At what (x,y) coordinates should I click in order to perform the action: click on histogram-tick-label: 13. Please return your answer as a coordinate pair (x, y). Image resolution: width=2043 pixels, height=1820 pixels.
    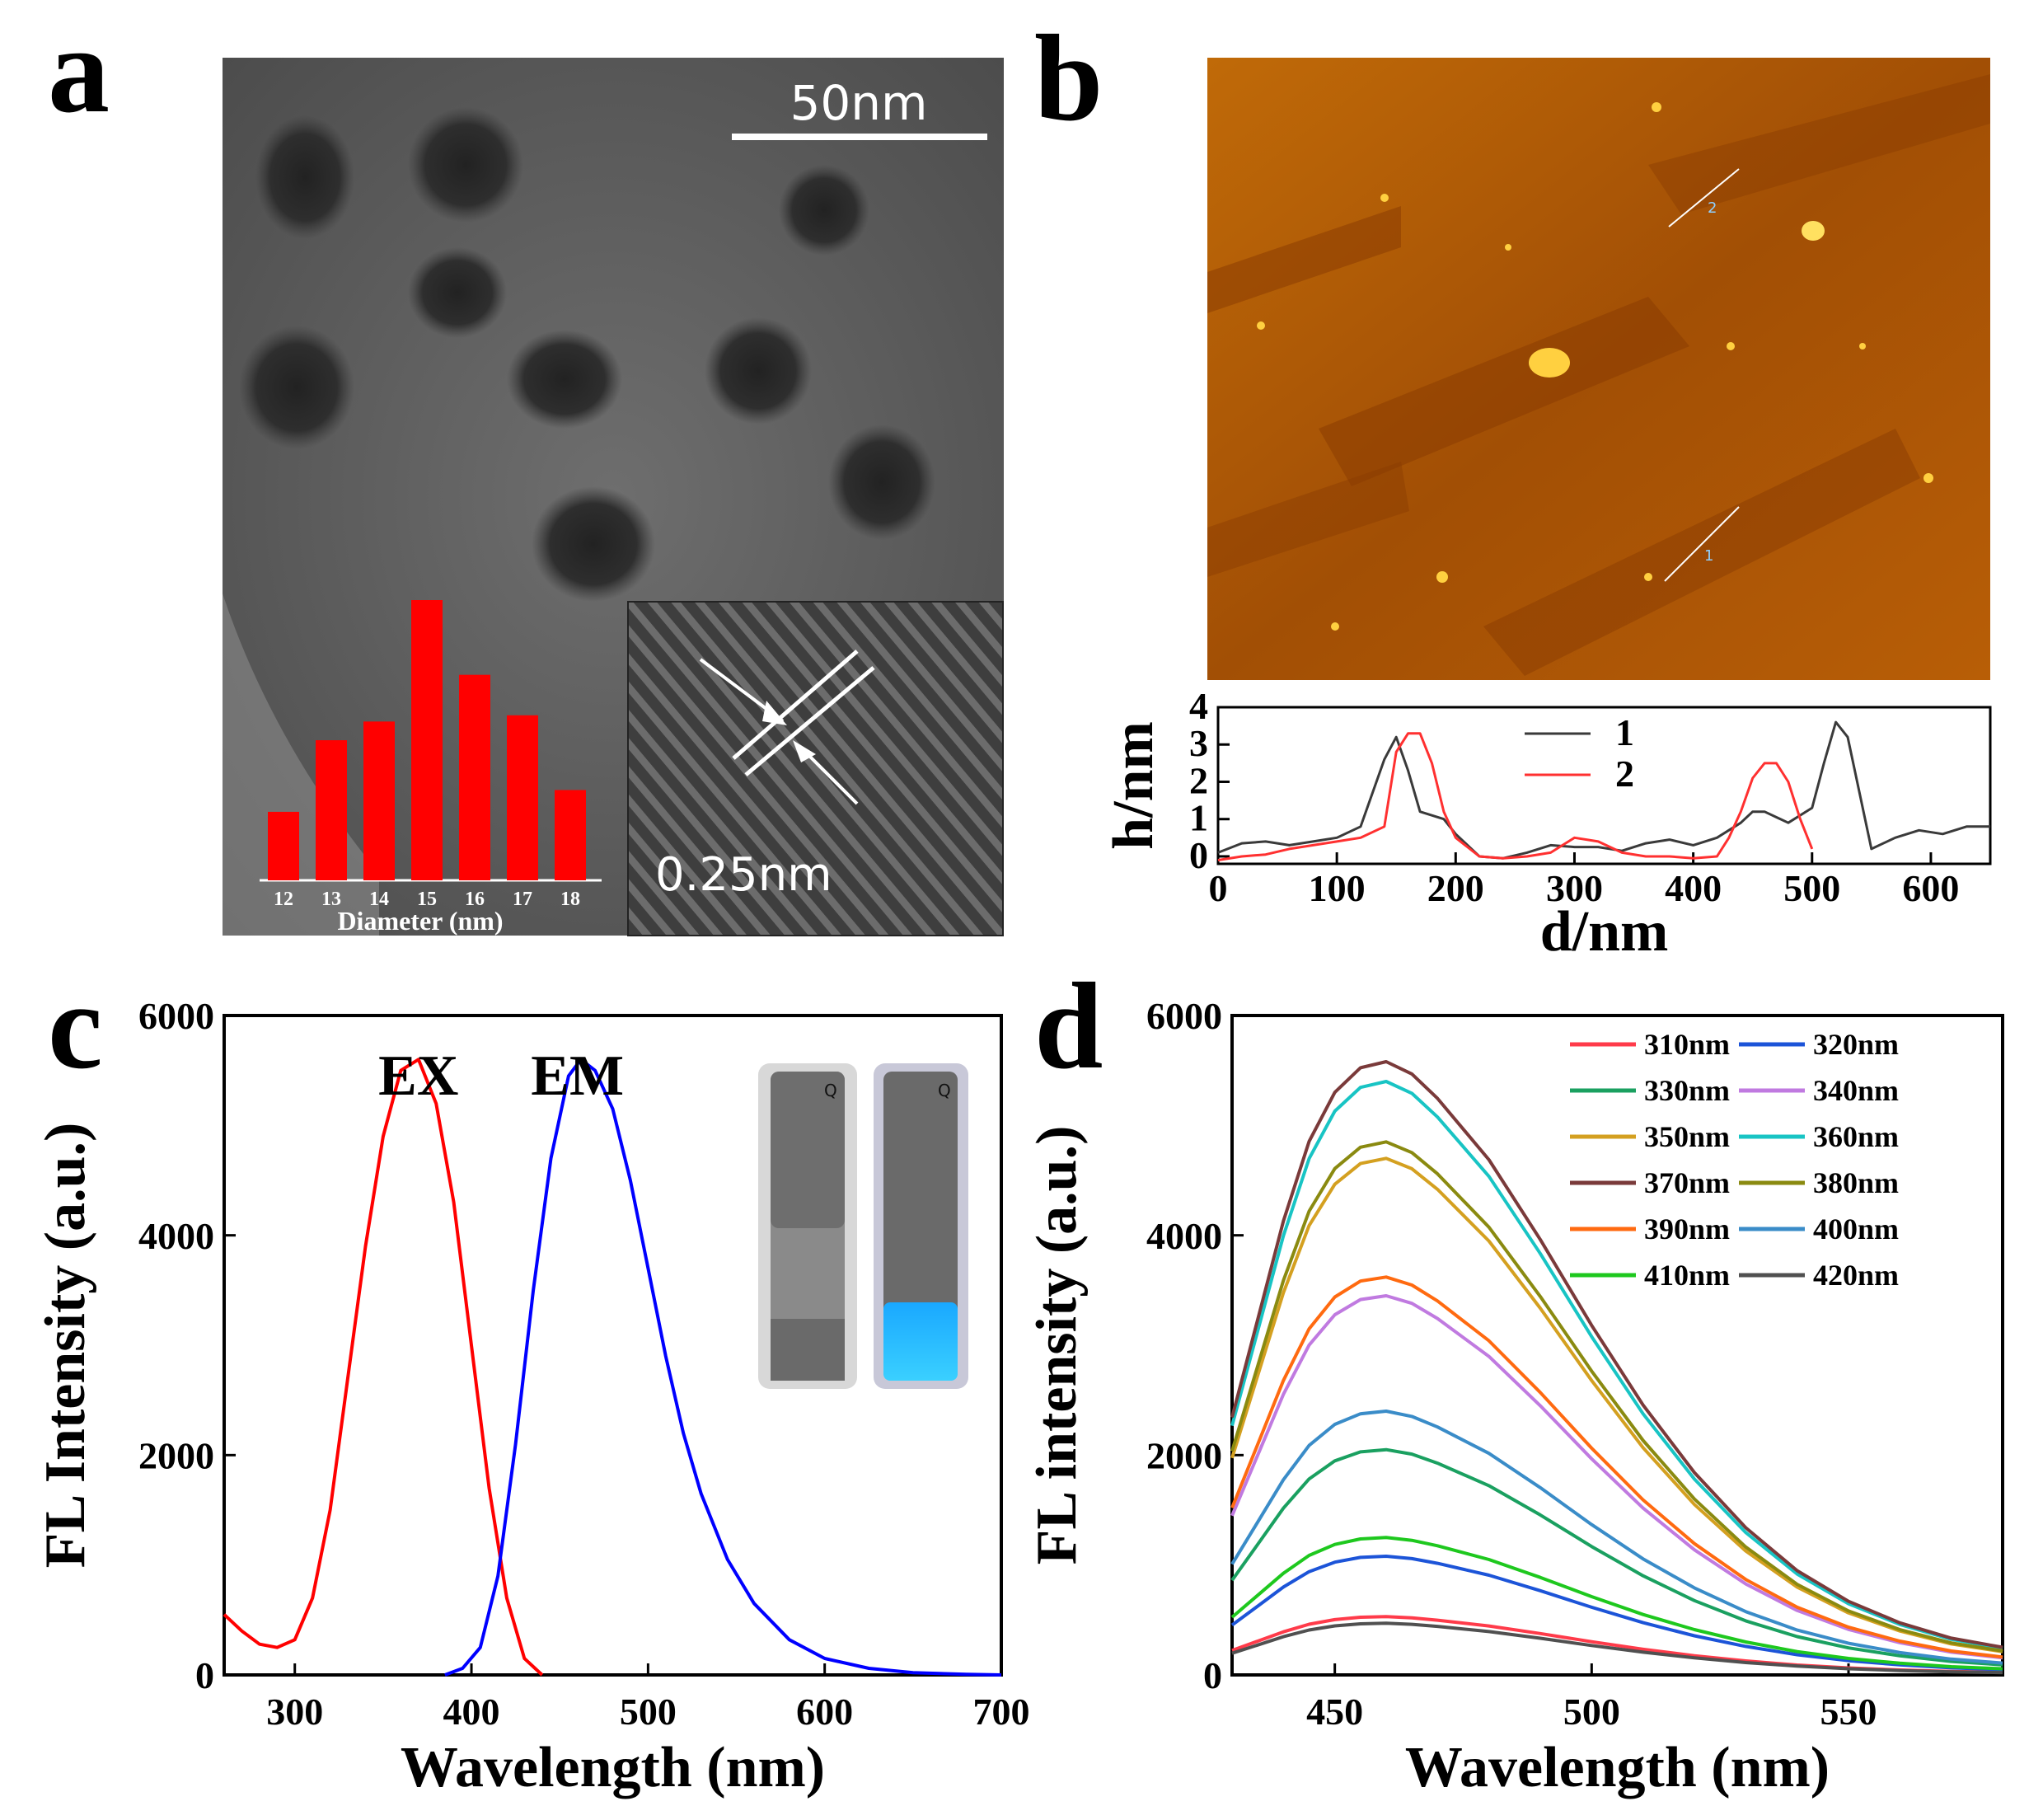
    Looking at the image, I should click on (331, 899).